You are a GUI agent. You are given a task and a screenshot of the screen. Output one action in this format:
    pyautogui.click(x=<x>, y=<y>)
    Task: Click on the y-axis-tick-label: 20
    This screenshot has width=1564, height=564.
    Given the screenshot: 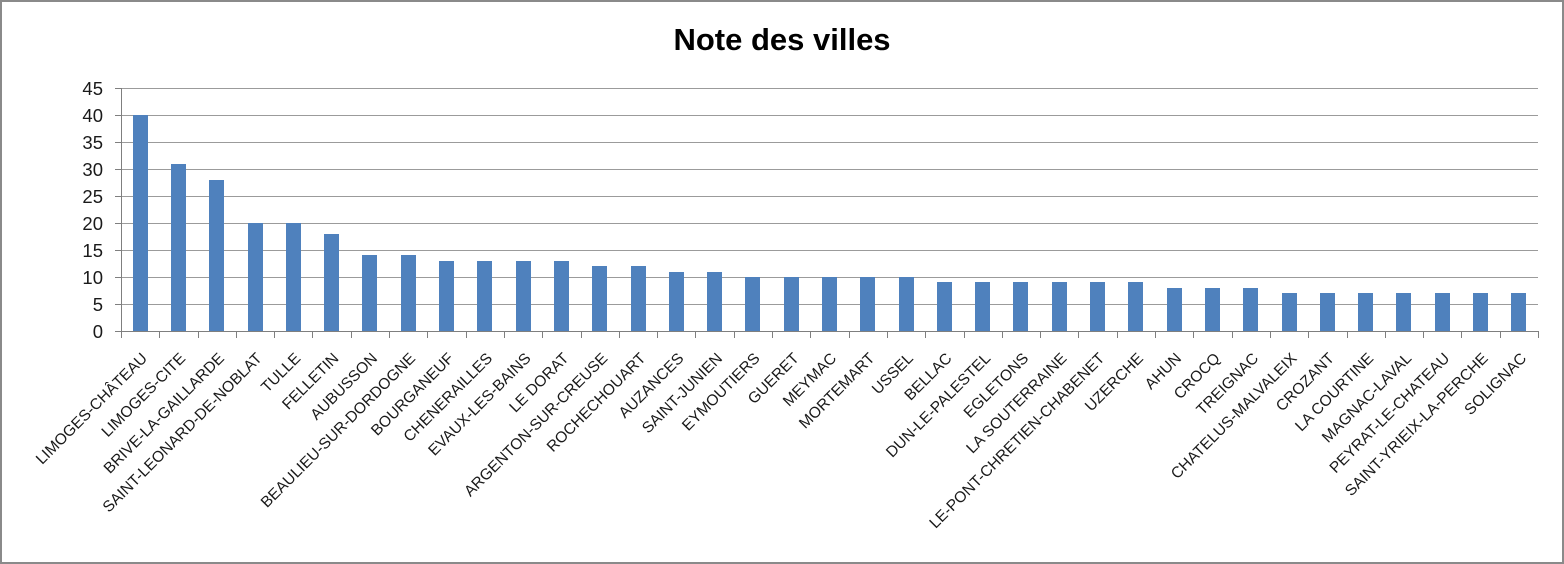 What is the action you would take?
    pyautogui.click(x=92, y=223)
    